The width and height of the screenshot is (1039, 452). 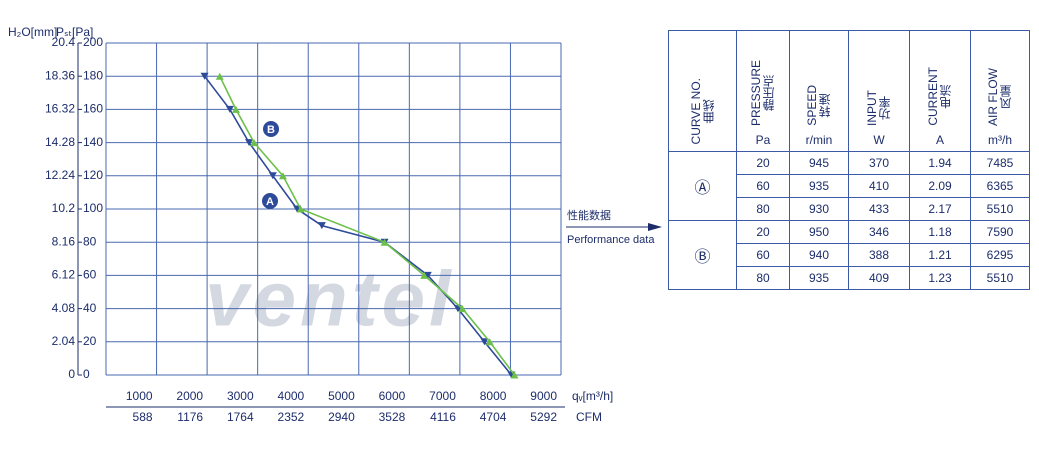 I want to click on header-rotated: CURRENT 电流, so click(x=939, y=96).